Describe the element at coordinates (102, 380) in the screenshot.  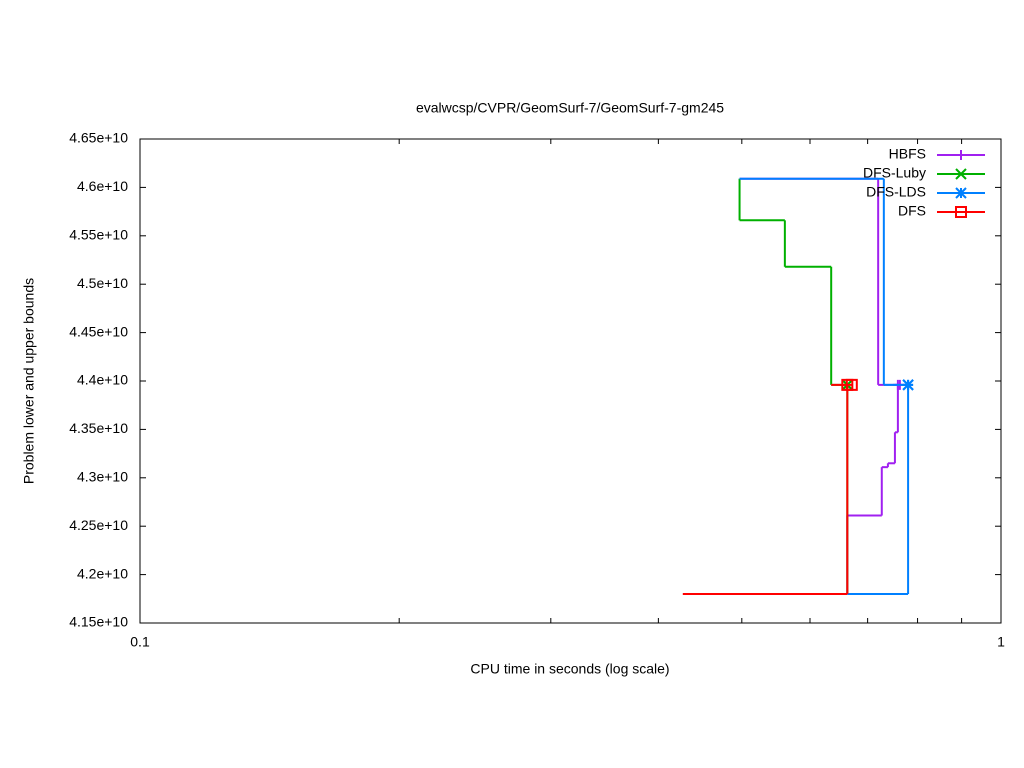
I see `y-tick-label: 4.4e+10` at that location.